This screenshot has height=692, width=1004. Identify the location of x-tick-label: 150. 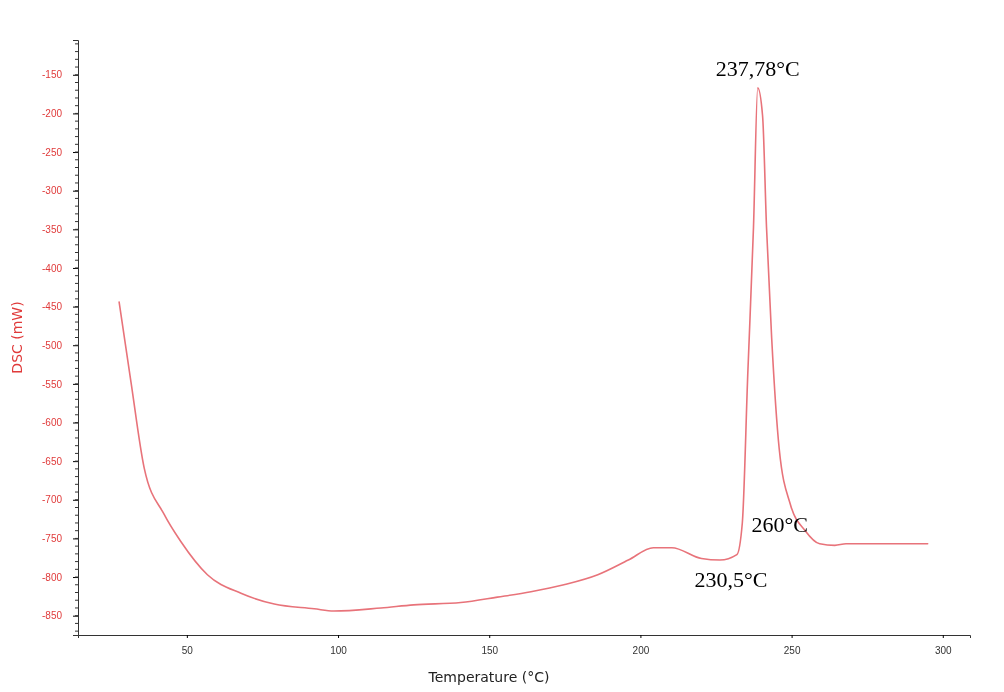
(490, 650).